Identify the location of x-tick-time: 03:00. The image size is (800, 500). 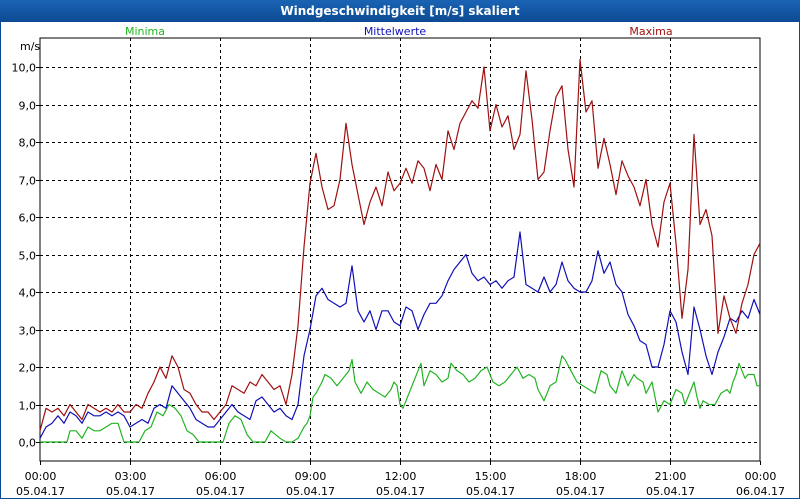
(131, 476).